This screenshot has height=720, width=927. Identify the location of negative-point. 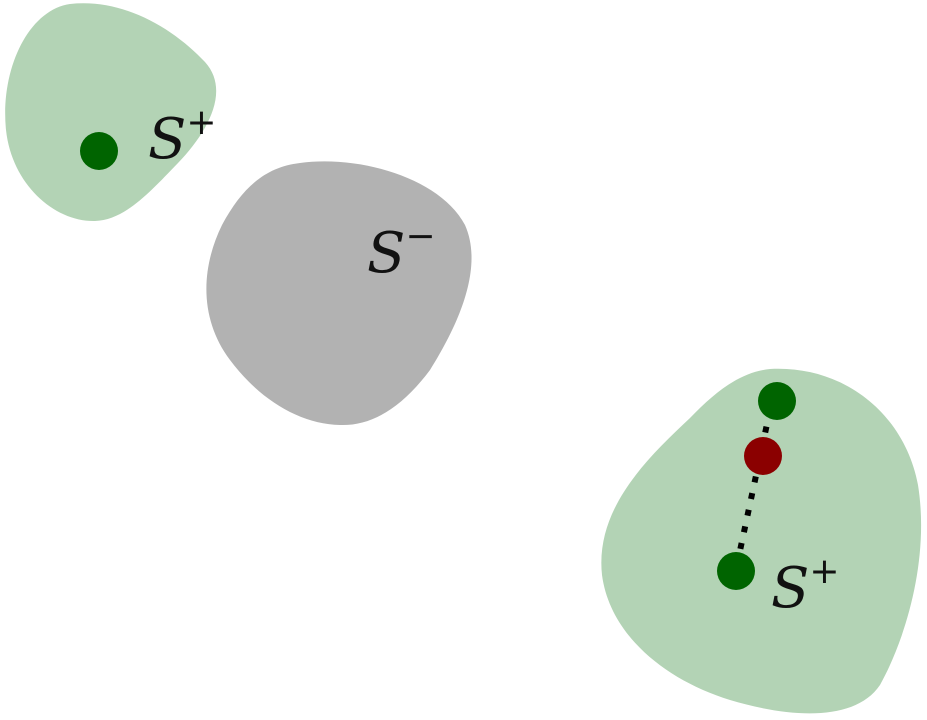
(763, 456).